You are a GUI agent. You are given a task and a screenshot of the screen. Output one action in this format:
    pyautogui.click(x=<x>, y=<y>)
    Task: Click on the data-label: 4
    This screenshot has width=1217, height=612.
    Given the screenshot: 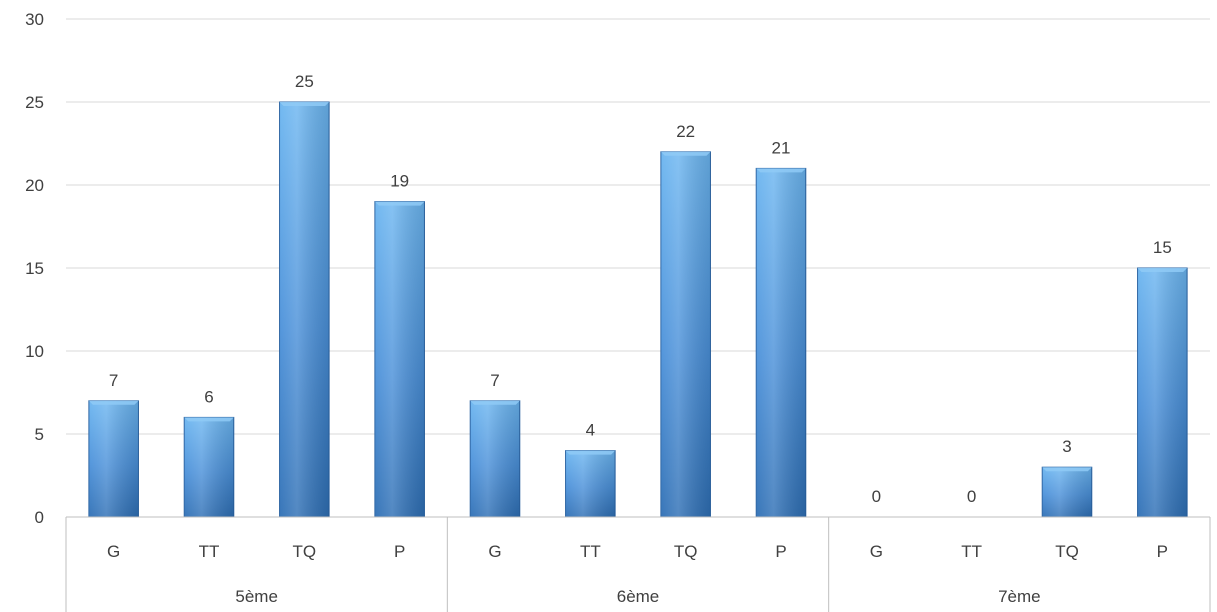 What is the action you would take?
    pyautogui.click(x=590, y=430)
    